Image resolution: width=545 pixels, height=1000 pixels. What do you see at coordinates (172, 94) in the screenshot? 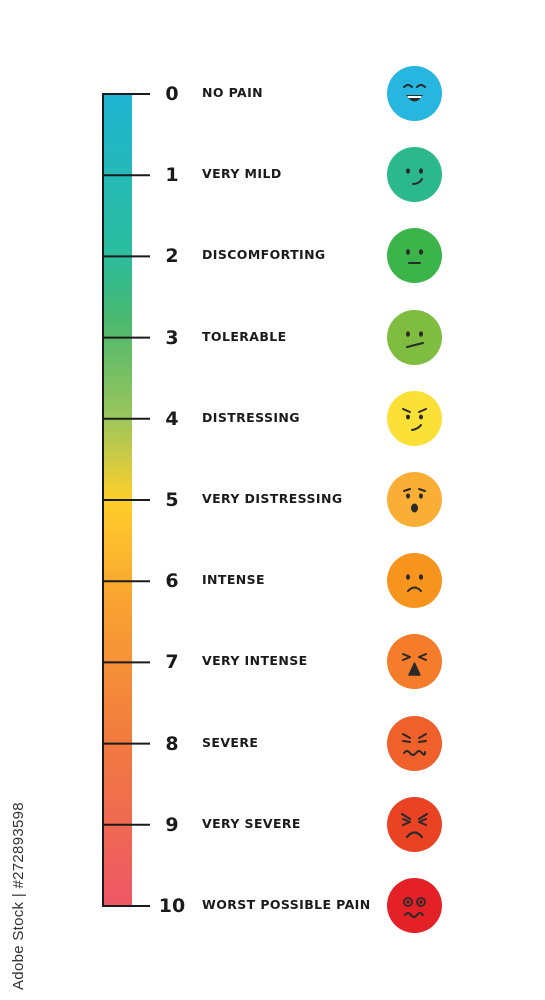
I see `level-number-0: 0` at bounding box center [172, 94].